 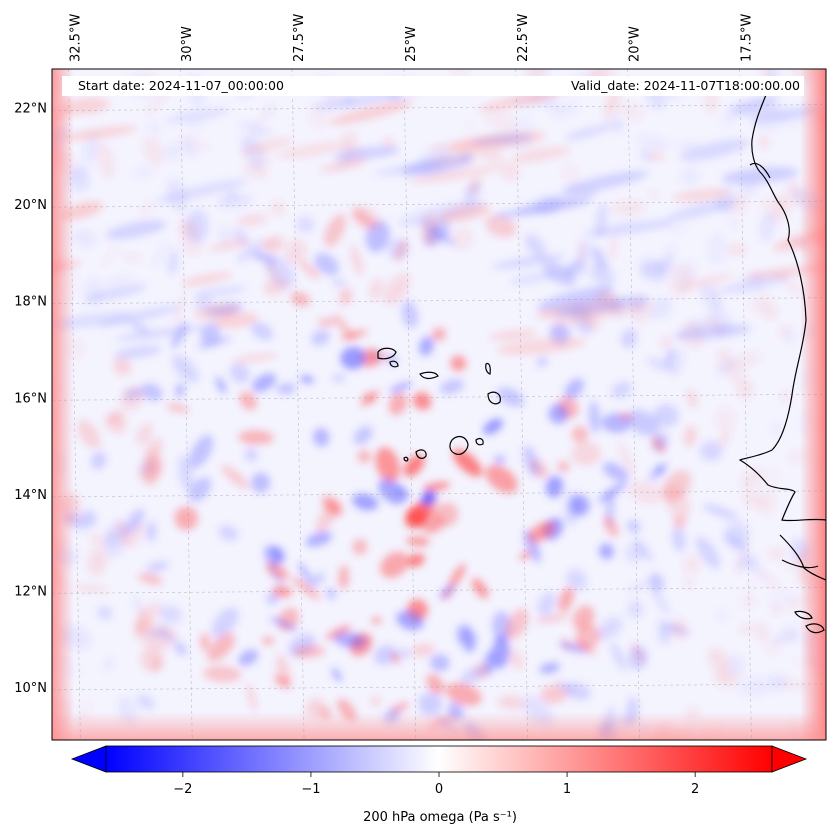 What do you see at coordinates (782, 305) in the screenshot?
I see `africa-coastline` at bounding box center [782, 305].